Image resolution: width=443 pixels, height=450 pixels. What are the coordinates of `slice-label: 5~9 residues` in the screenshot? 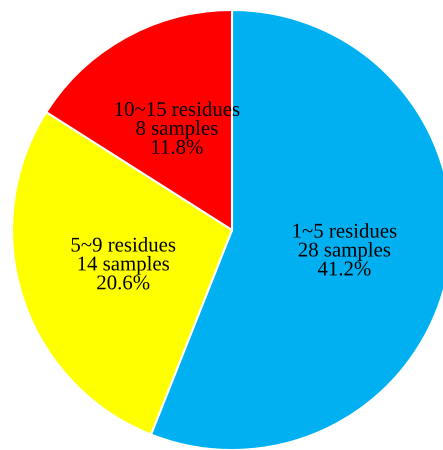 It's located at (124, 244).